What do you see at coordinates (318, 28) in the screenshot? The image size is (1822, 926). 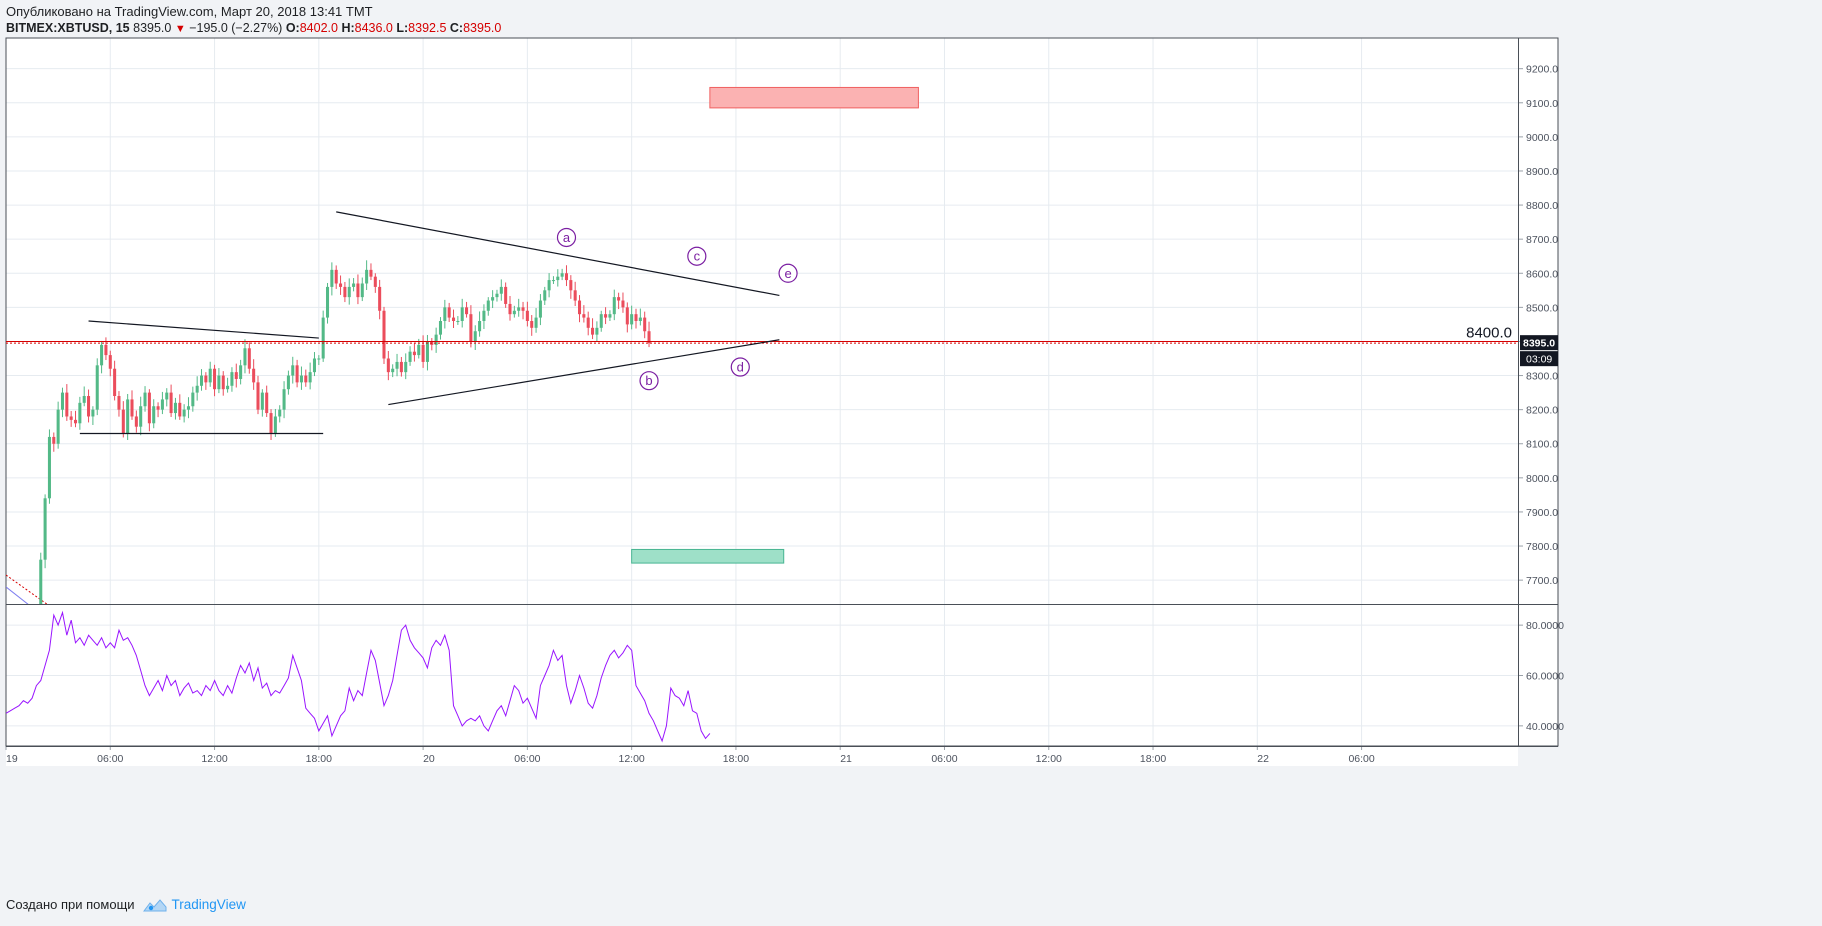 I see `open-value: 8402.0` at bounding box center [318, 28].